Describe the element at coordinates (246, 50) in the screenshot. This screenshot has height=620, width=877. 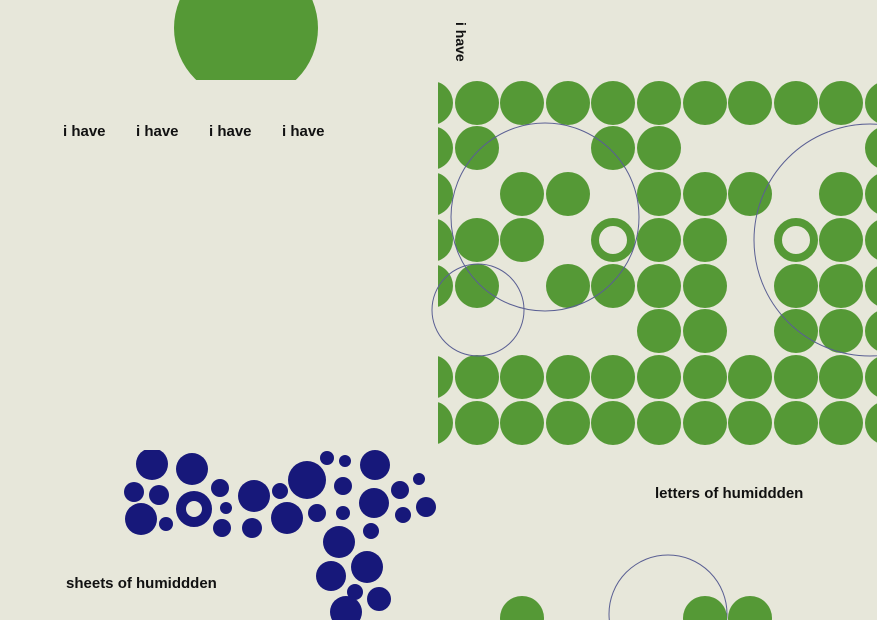
I see `top-green-circle` at that location.